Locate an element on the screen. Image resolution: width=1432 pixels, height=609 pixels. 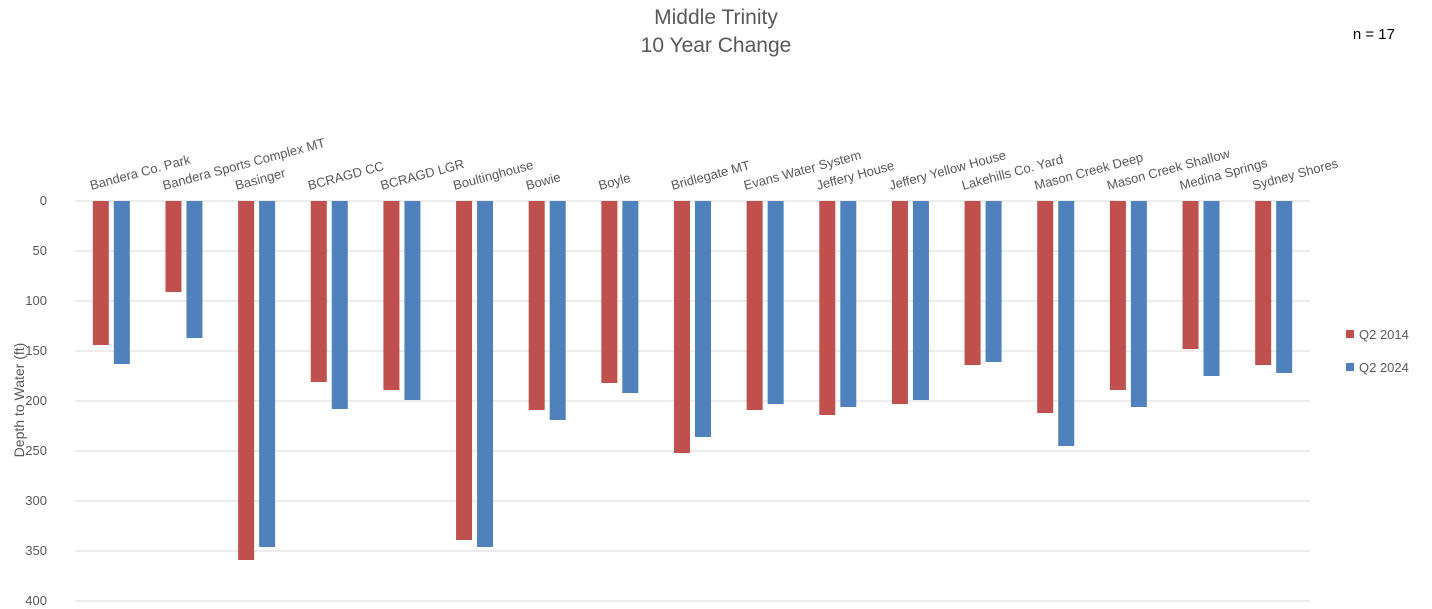
legend-item-q2-2014: Q2 2014 is located at coordinates (1377, 334).